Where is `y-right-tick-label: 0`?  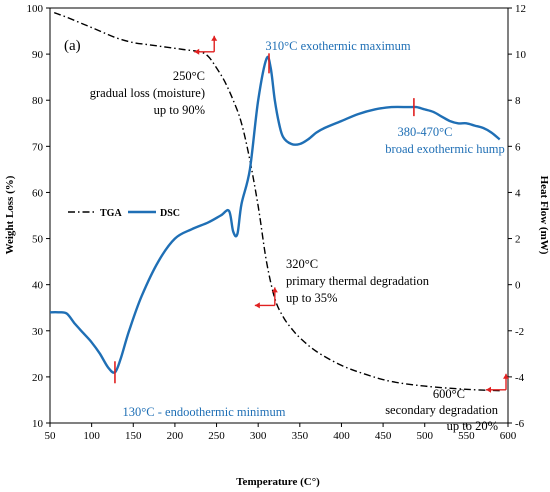 y-right-tick-label: 0 is located at coordinates (518, 286).